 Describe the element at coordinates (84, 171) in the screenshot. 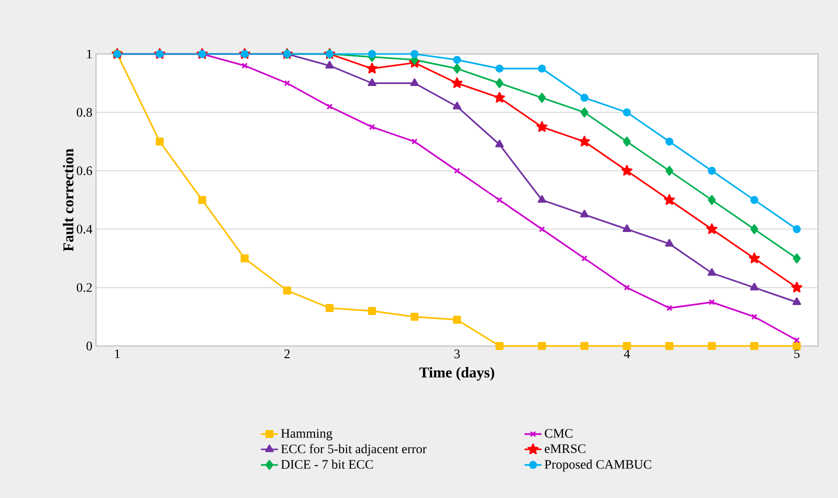

I see `y-tick-label: 0.6` at that location.